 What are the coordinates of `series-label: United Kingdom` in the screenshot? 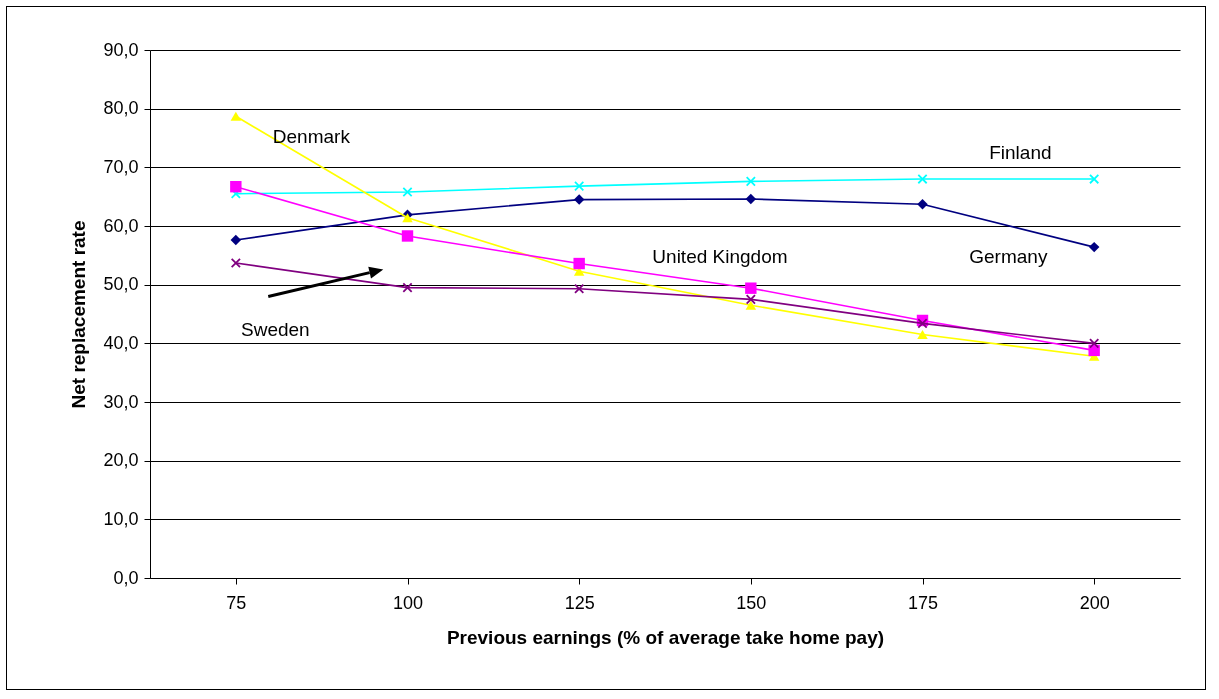 It's located at (720, 257).